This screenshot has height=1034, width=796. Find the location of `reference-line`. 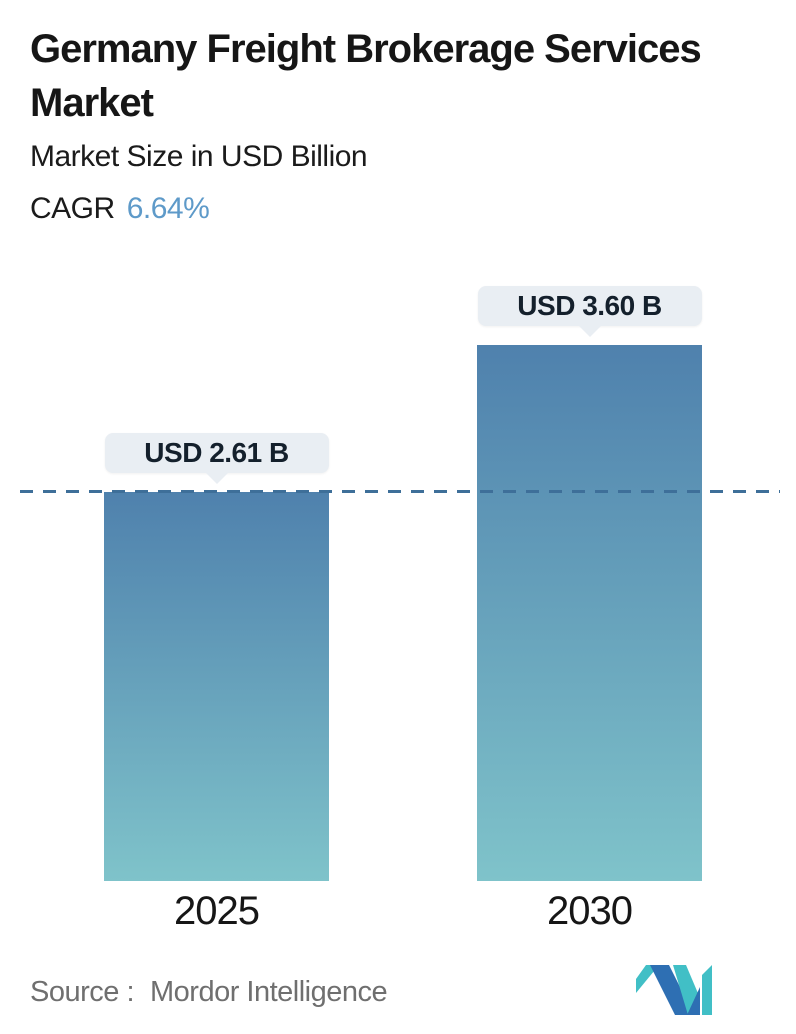

reference-line is located at coordinates (400, 491).